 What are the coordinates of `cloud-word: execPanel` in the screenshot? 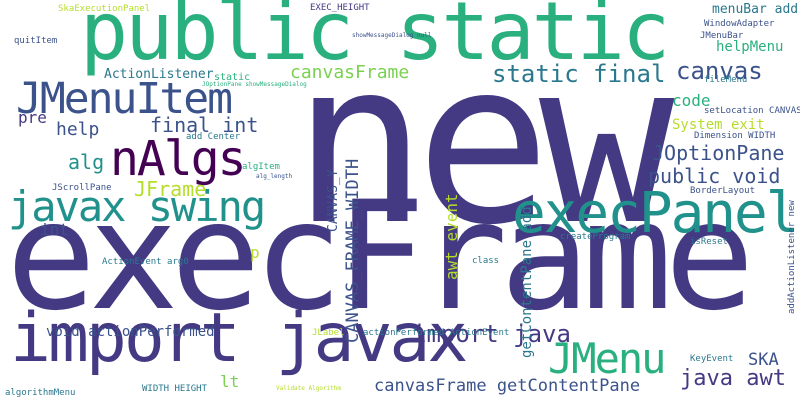 It's located at (655, 213).